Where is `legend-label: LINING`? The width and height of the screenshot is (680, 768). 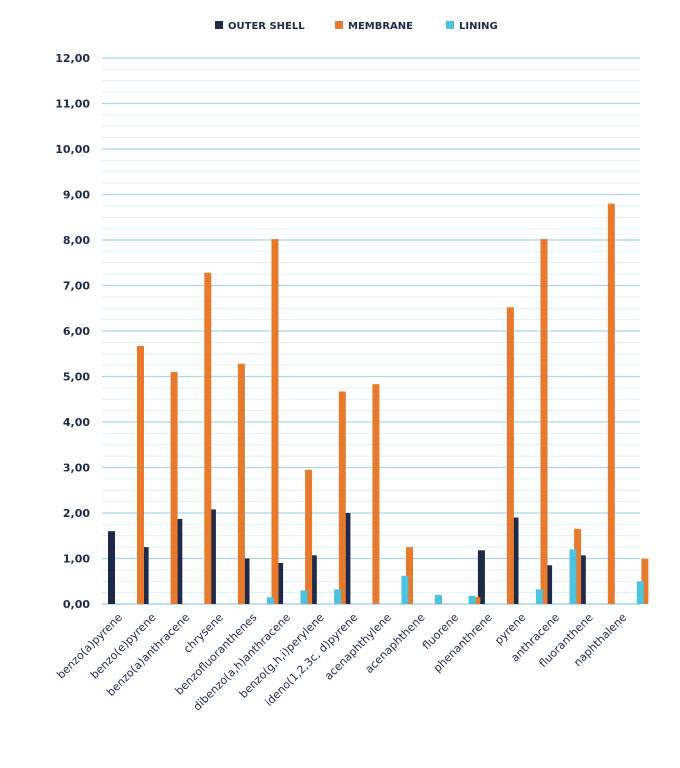 legend-label: LINING is located at coordinates (478, 26).